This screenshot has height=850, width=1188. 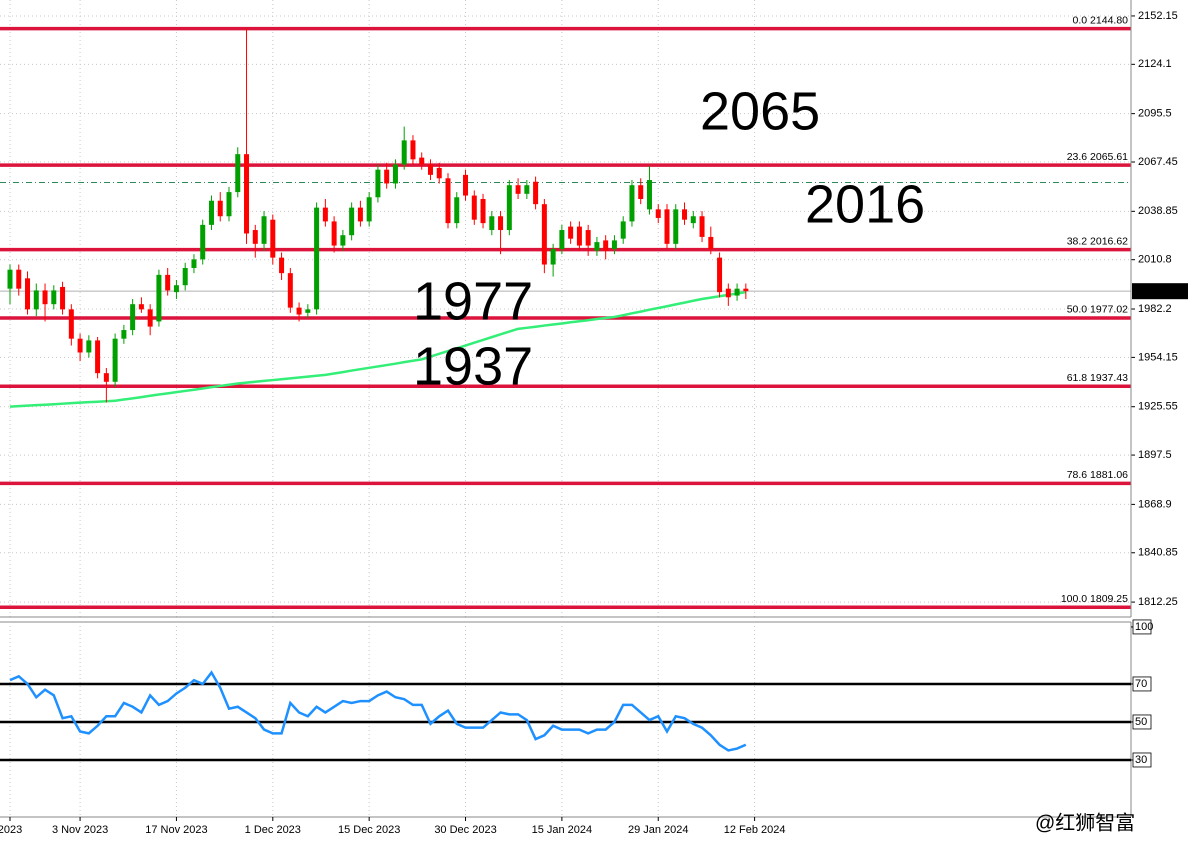 I want to click on y-tick-label: 1840.85, so click(x=1158, y=553).